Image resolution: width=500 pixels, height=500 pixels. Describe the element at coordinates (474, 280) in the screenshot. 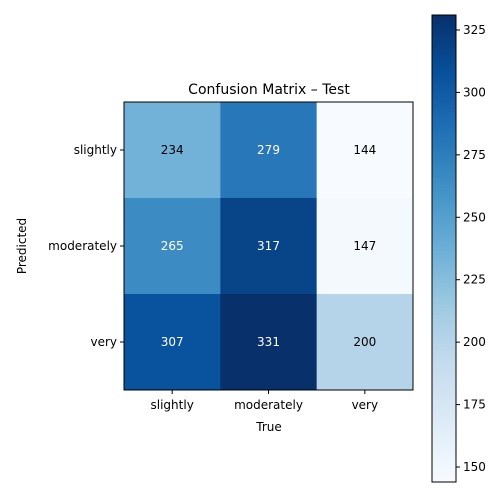

I see `colorbar-tick-label: 225` at that location.